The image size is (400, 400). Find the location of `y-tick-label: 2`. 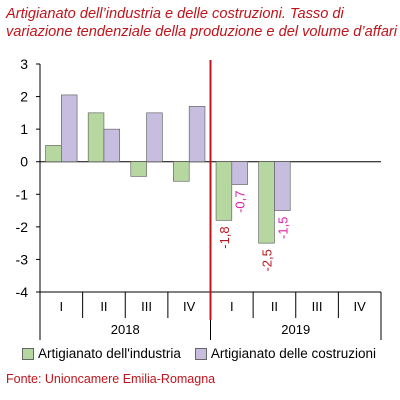

y-tick-label: 2 is located at coordinates (24, 97).